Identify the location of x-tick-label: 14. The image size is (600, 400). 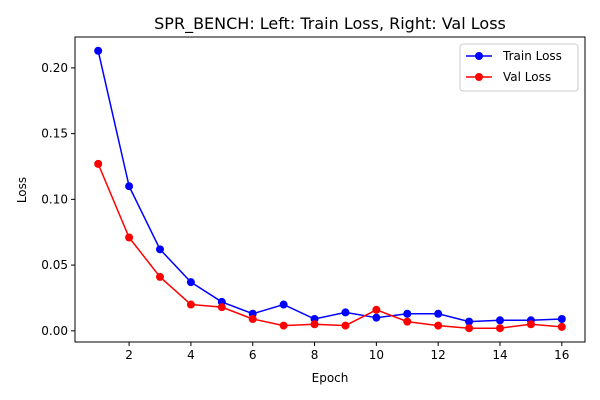
(499, 355).